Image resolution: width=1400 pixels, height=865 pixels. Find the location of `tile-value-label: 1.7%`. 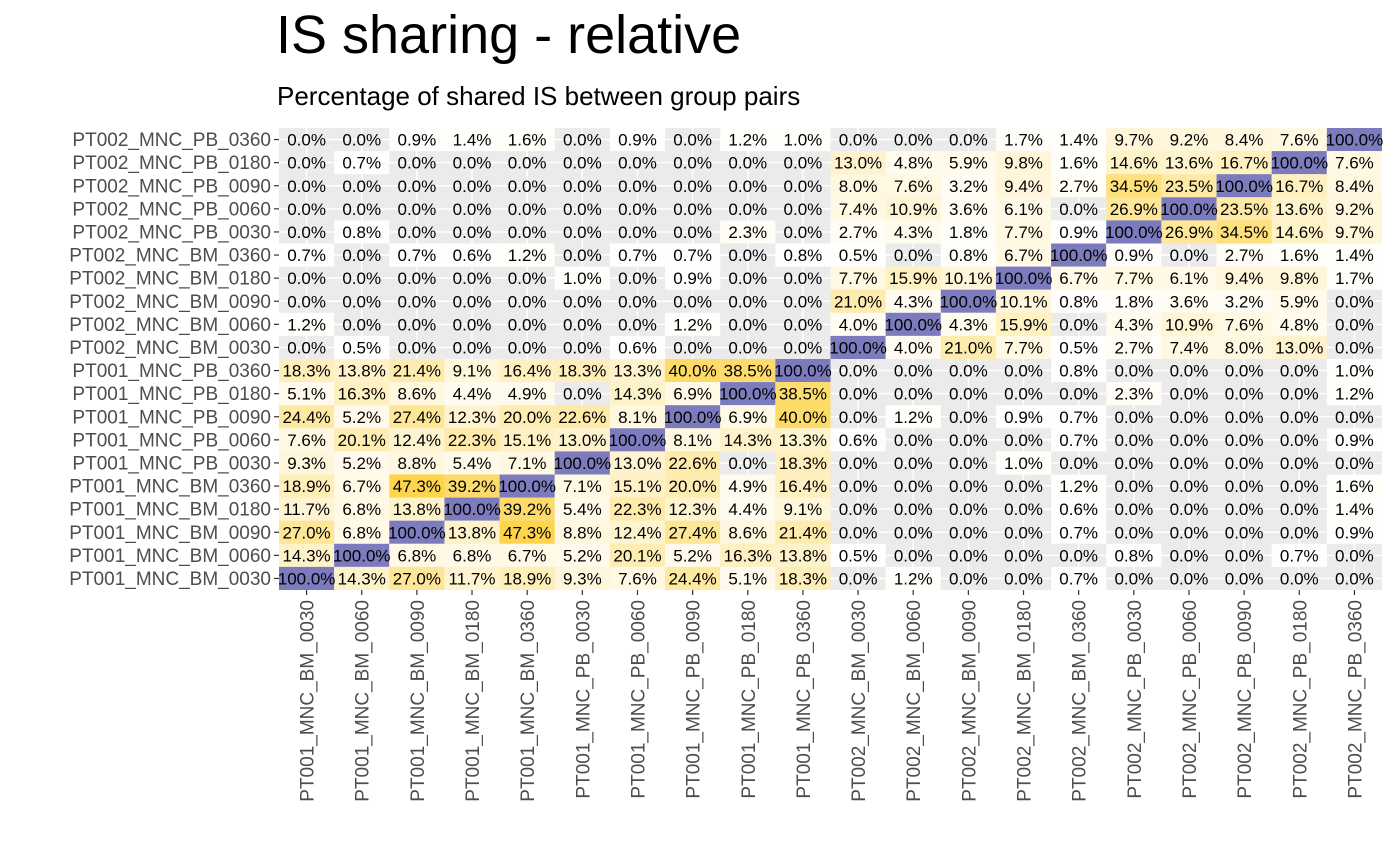

tile-value-label: 1.7% is located at coordinates (1354, 278).